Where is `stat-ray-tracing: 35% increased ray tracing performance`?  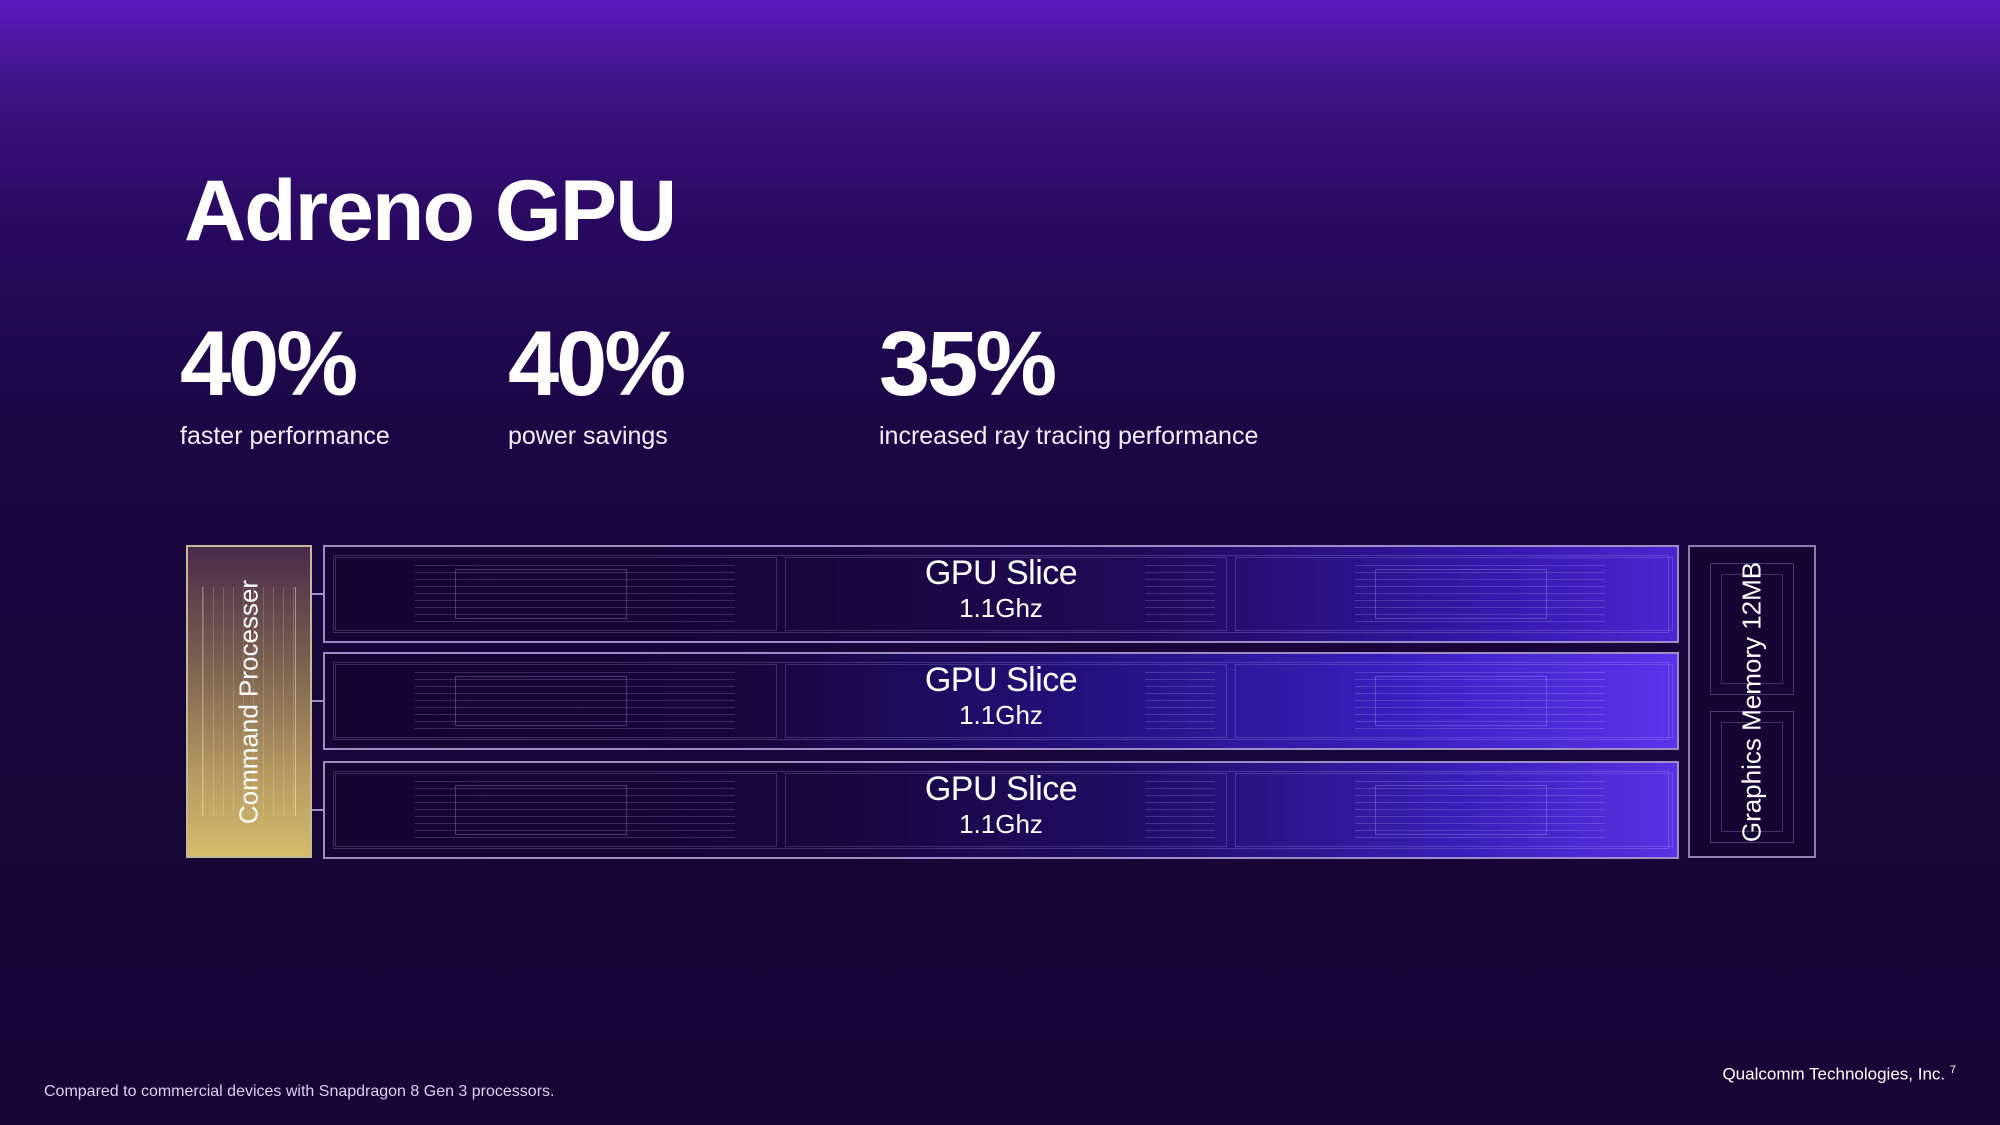 stat-ray-tracing: 35% increased ray tracing performance is located at coordinates (1068, 384).